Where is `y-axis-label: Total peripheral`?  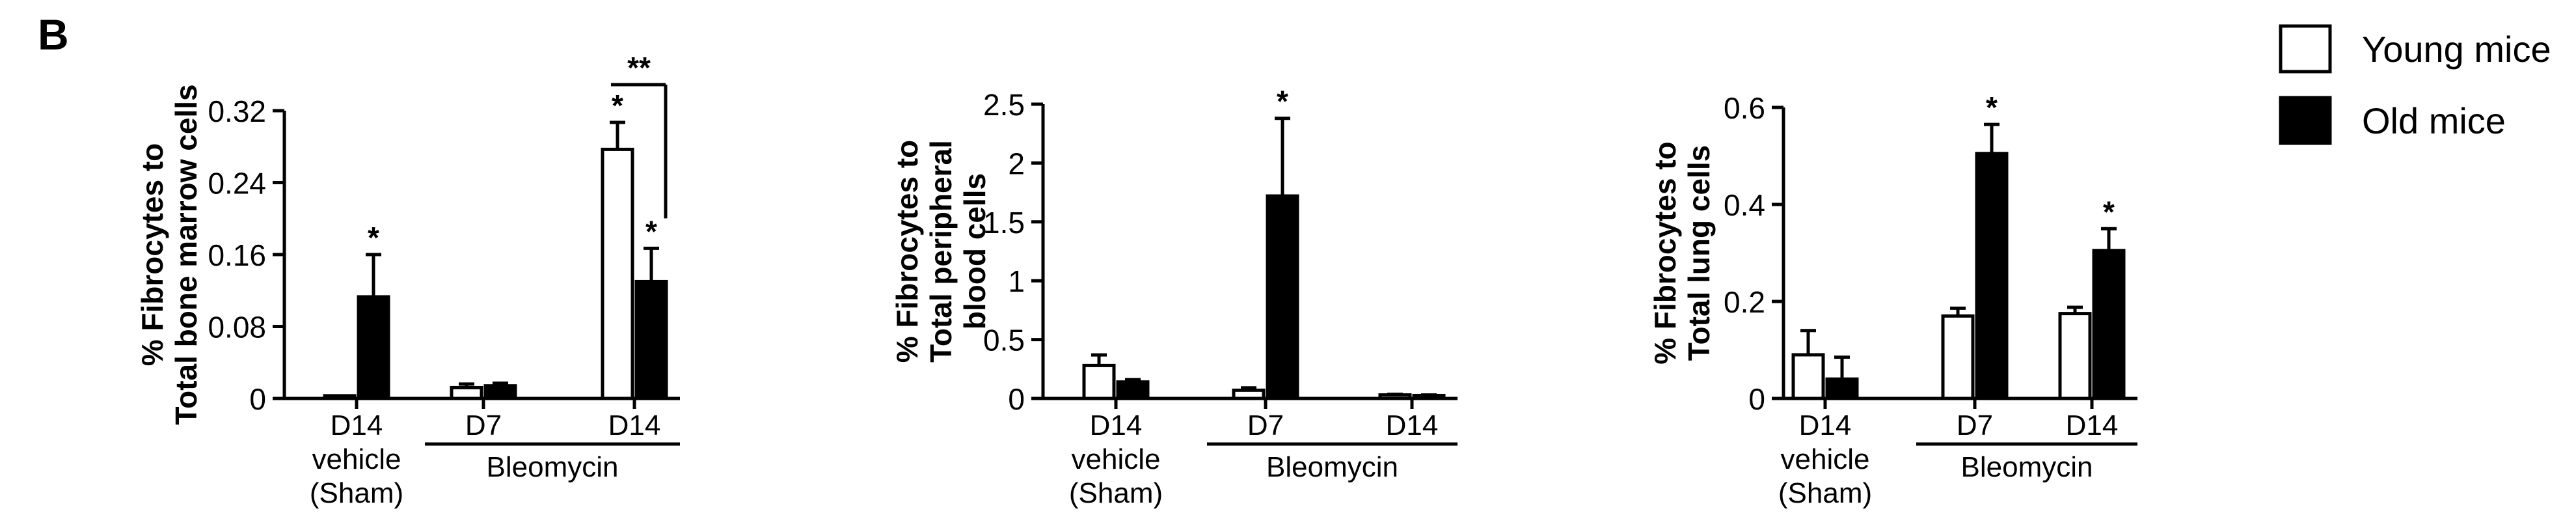 y-axis-label: Total peripheral is located at coordinates (941, 251).